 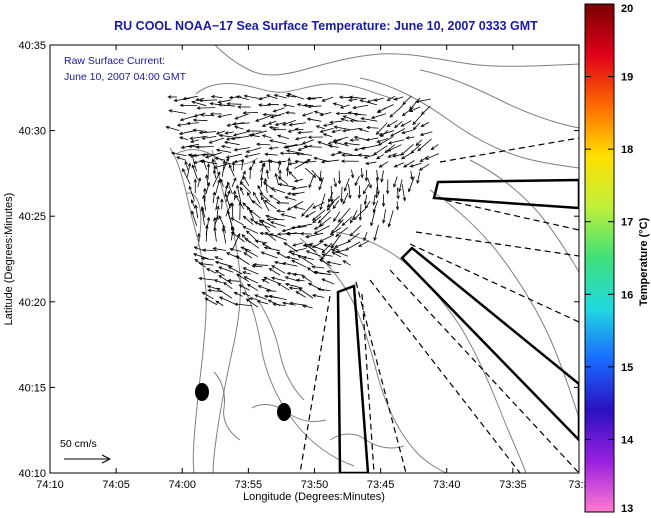 I want to click on x-tick-label: 74:05, so click(x=116, y=485).